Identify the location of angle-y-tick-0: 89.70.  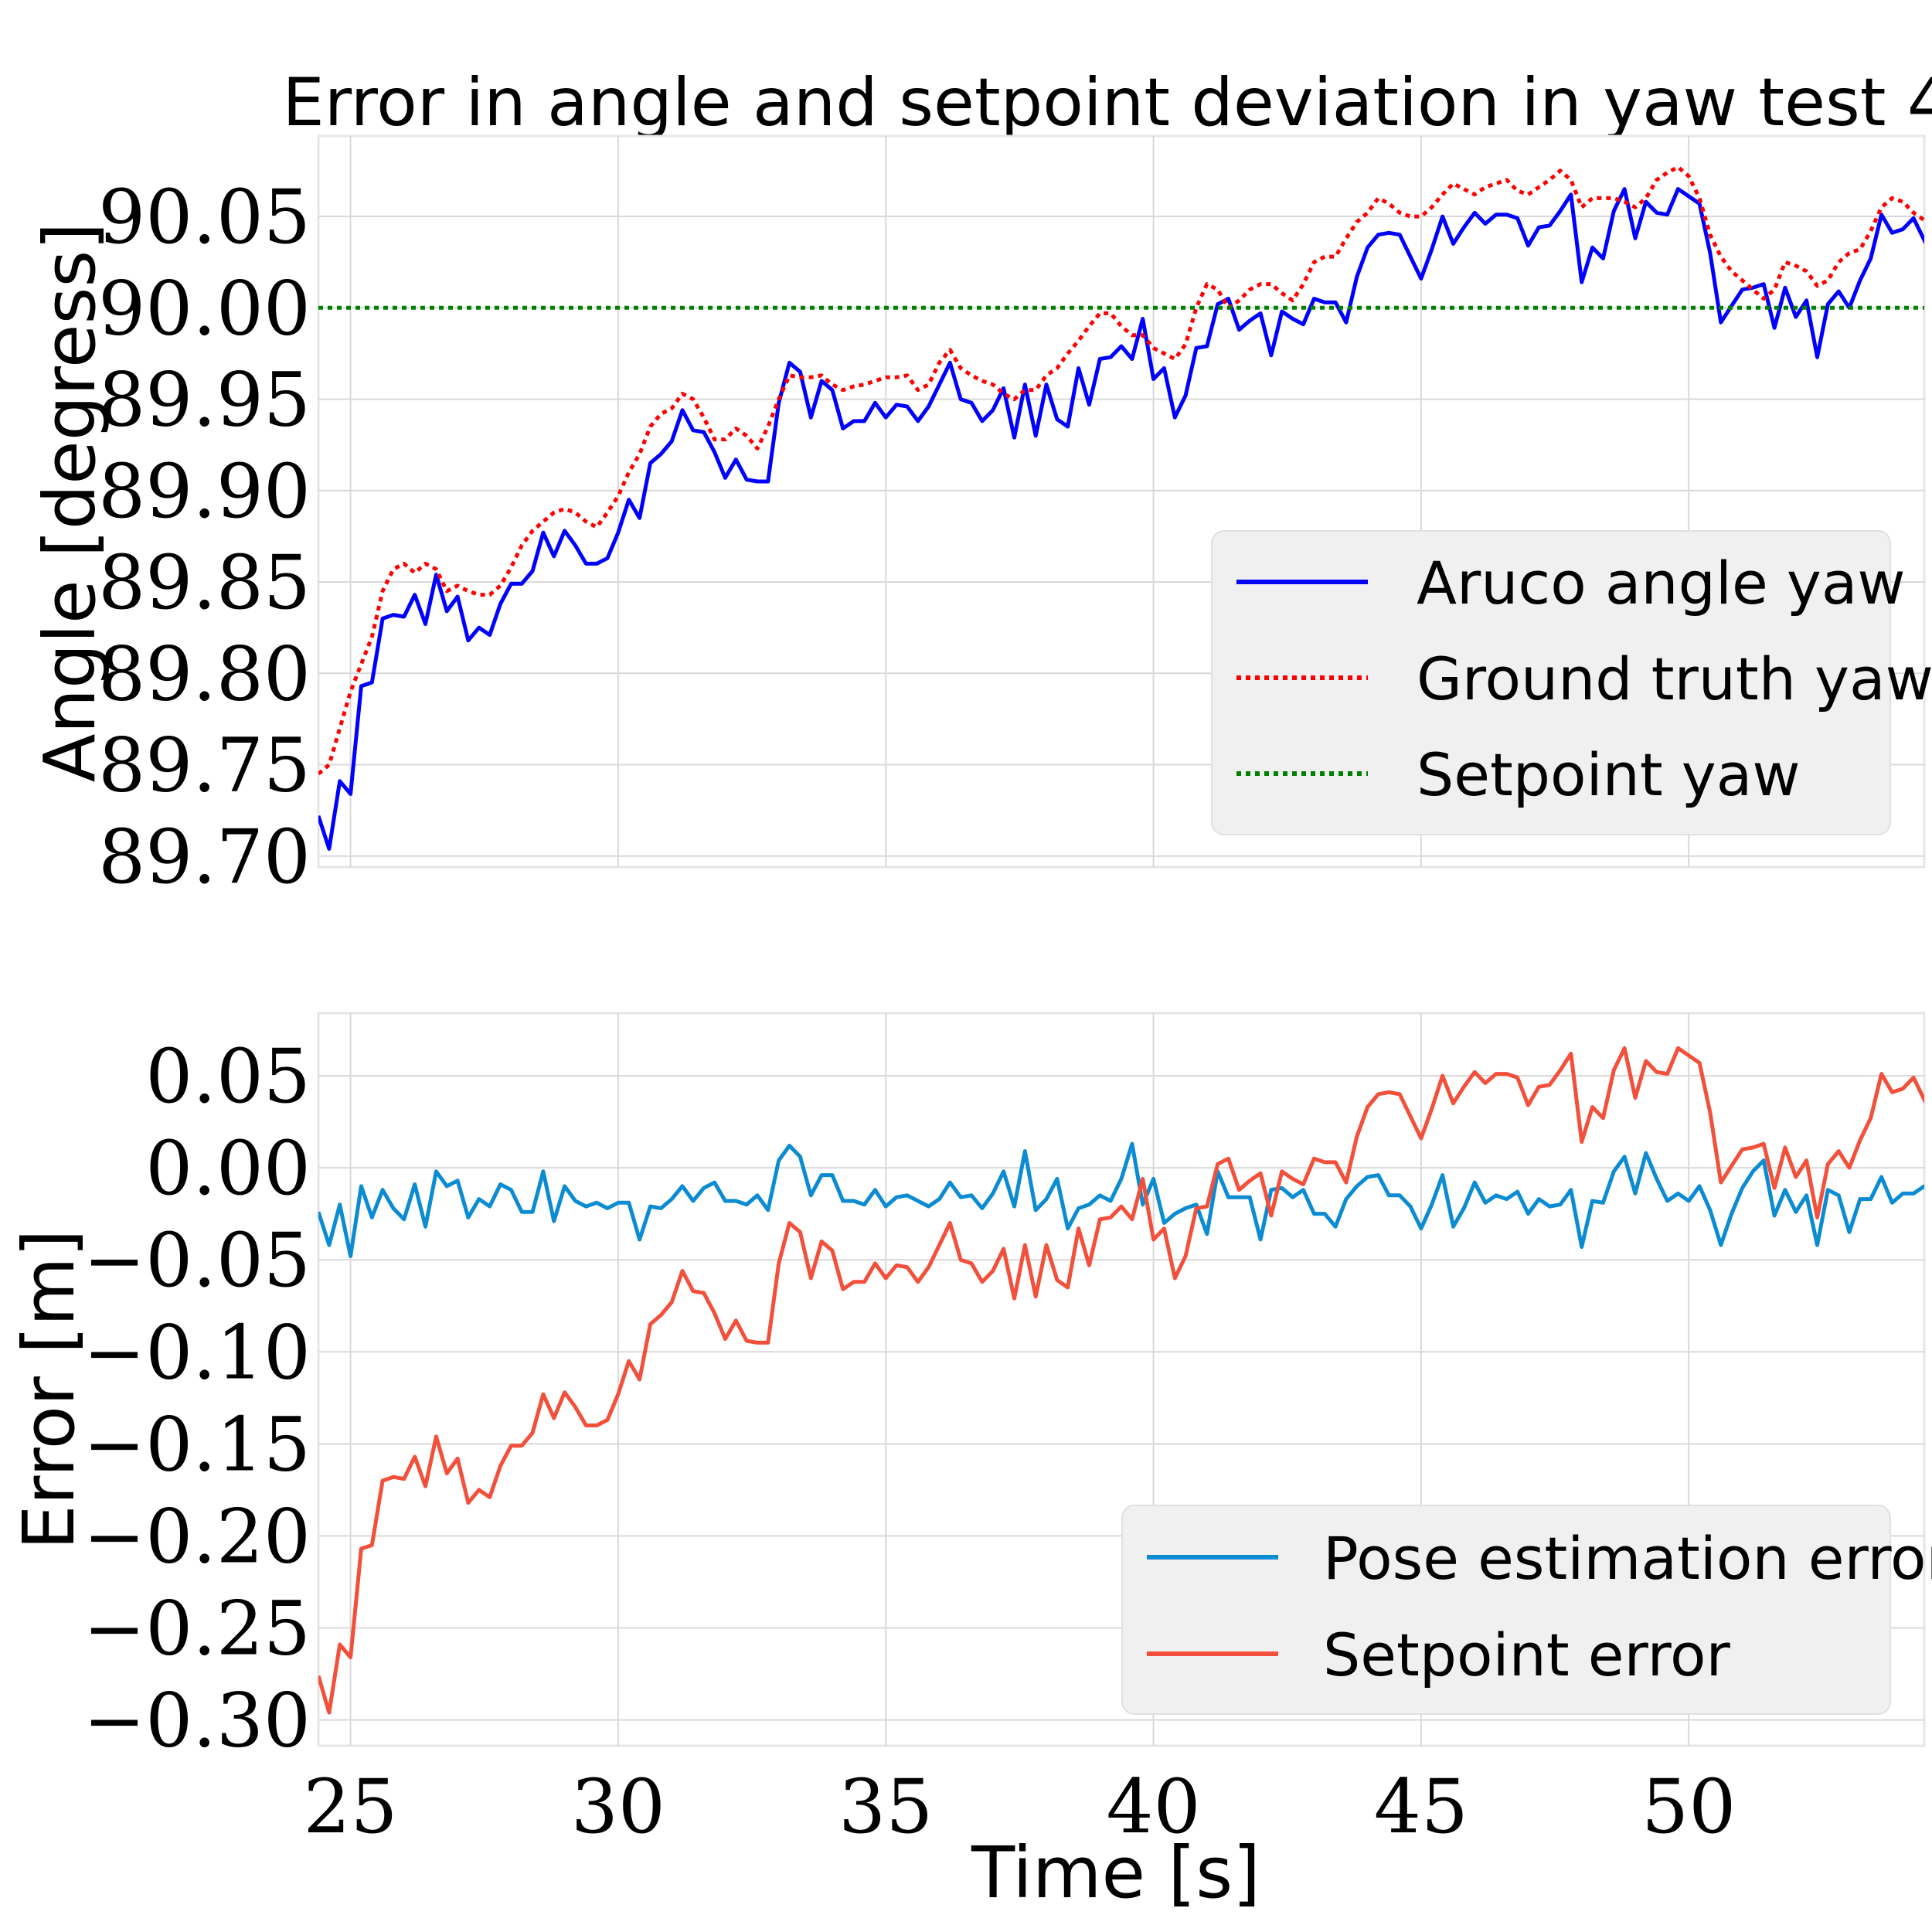
(205, 857).